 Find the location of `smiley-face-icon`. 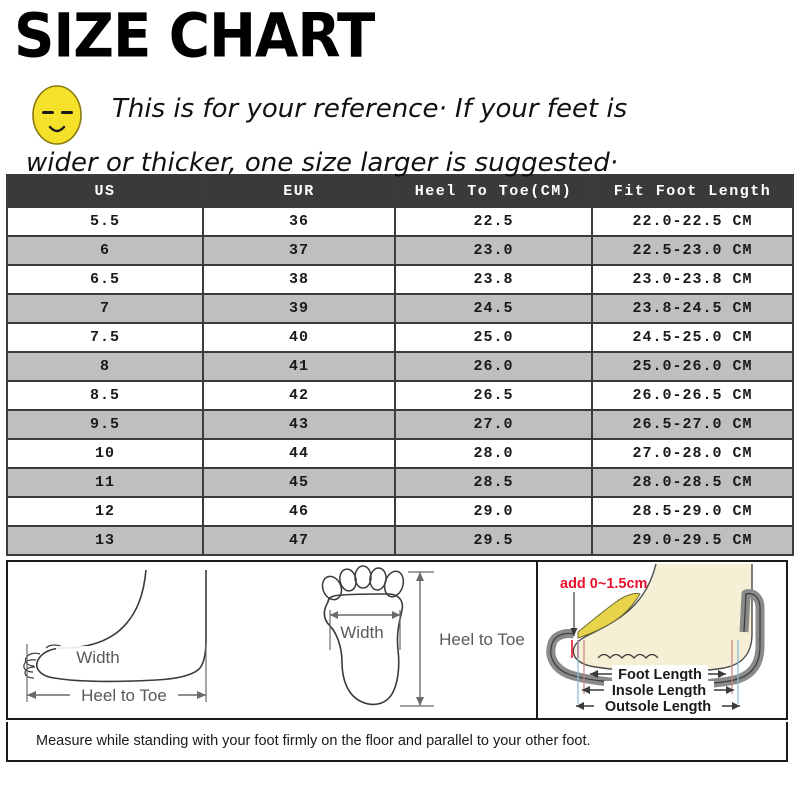

smiley-face-icon is located at coordinates (57, 115).